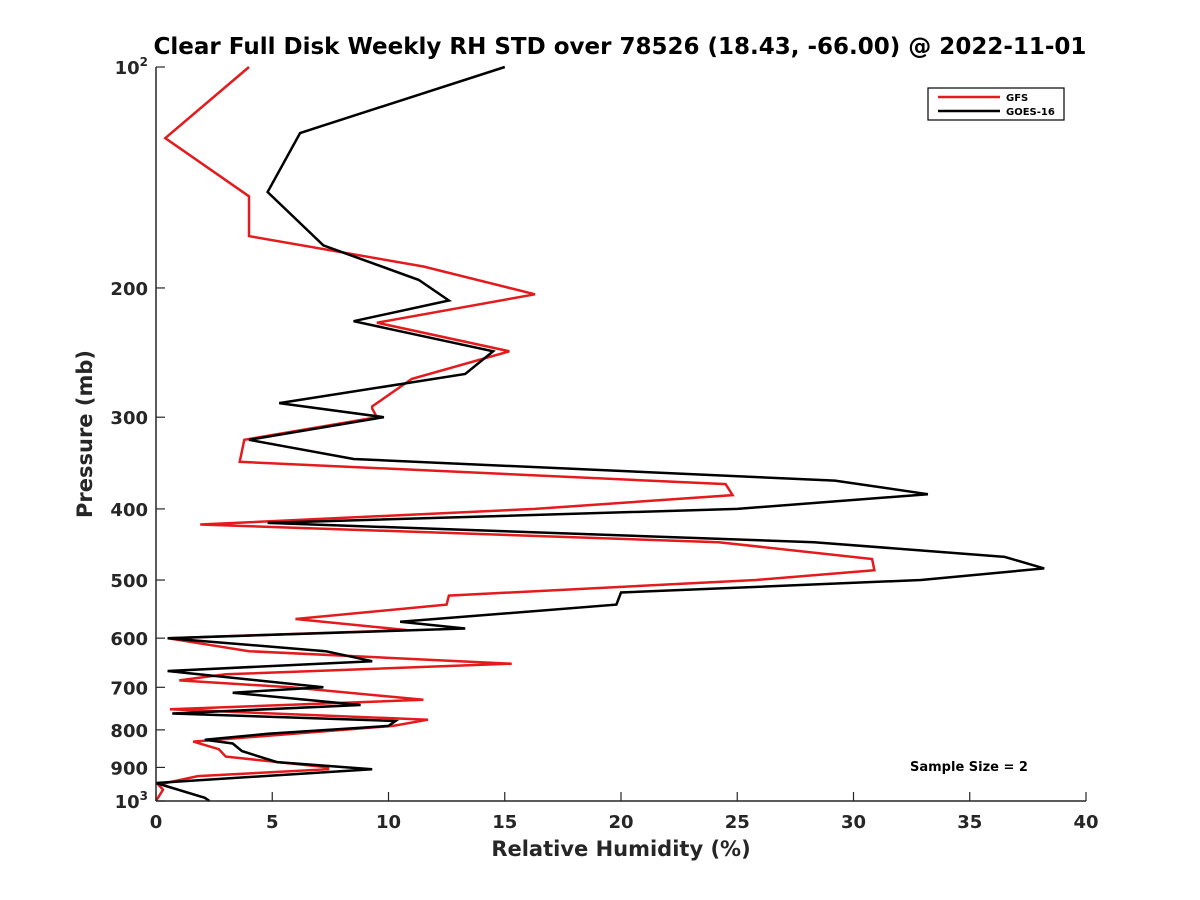 This screenshot has height=900, width=1200. What do you see at coordinates (969, 767) in the screenshot?
I see `sample-size-annotation: Sample Size = 2` at bounding box center [969, 767].